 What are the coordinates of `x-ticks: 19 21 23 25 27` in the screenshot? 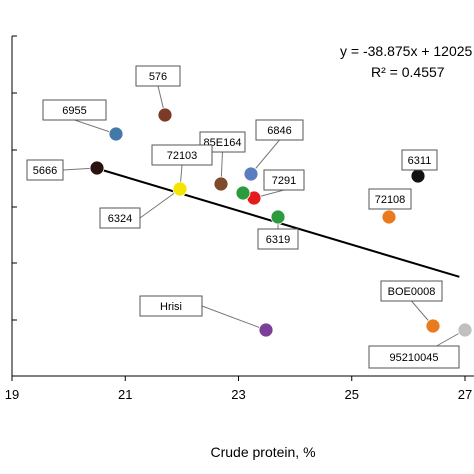 It's located at (238, 389).